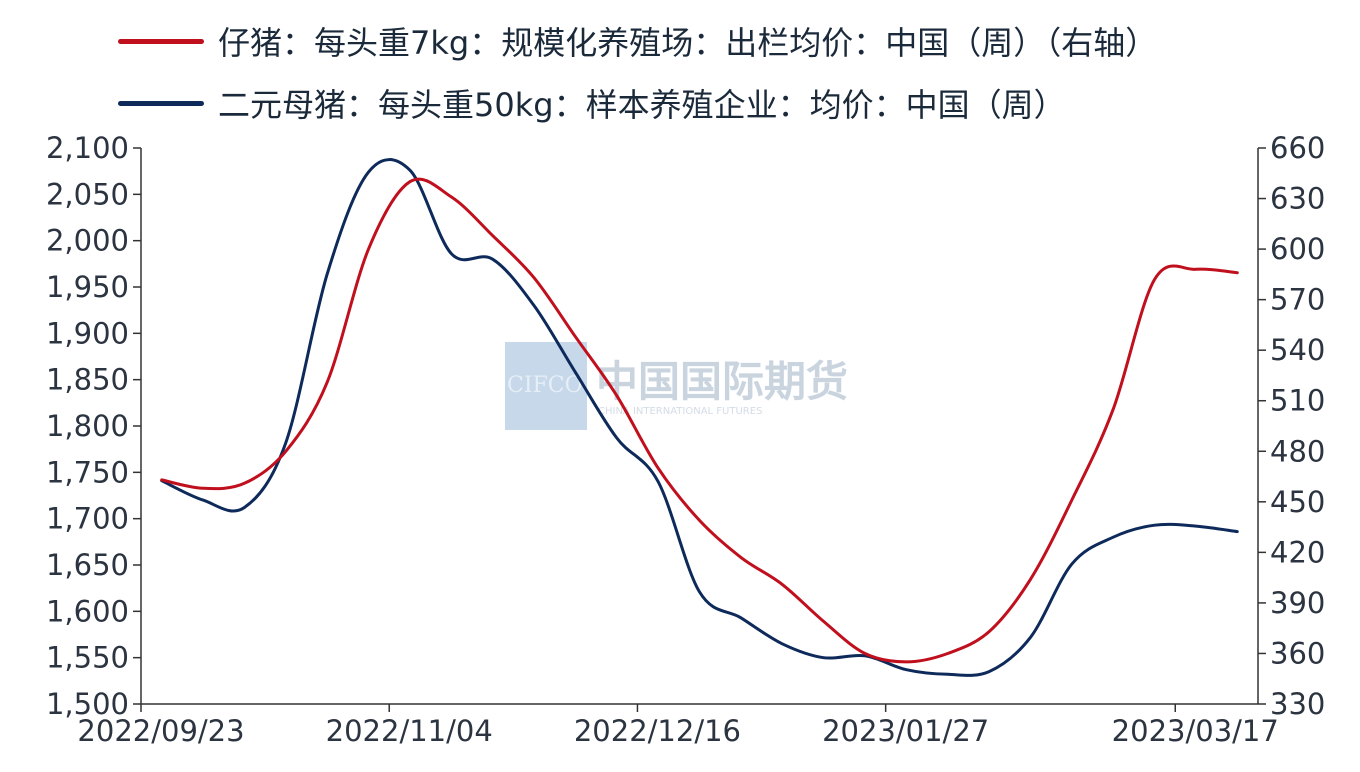 The image size is (1360, 772). I want to click on x-tick-label: 2022/12/16, so click(657, 731).